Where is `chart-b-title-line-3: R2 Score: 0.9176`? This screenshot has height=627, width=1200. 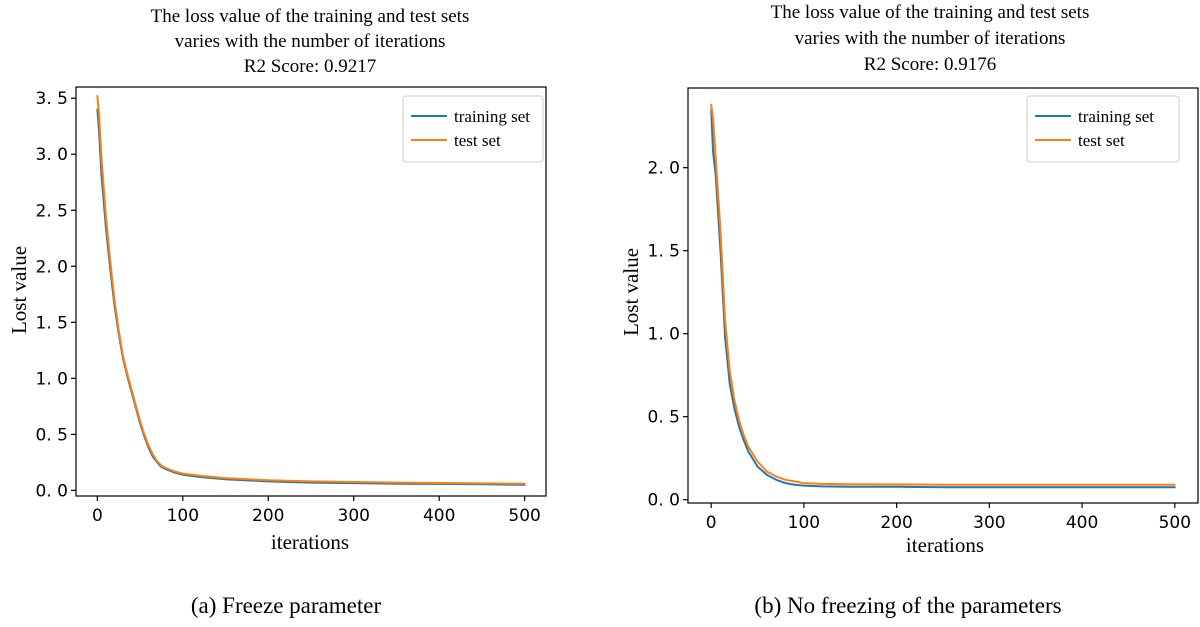
chart-b-title-line-3: R2 Score: 0.9176 is located at coordinates (930, 64).